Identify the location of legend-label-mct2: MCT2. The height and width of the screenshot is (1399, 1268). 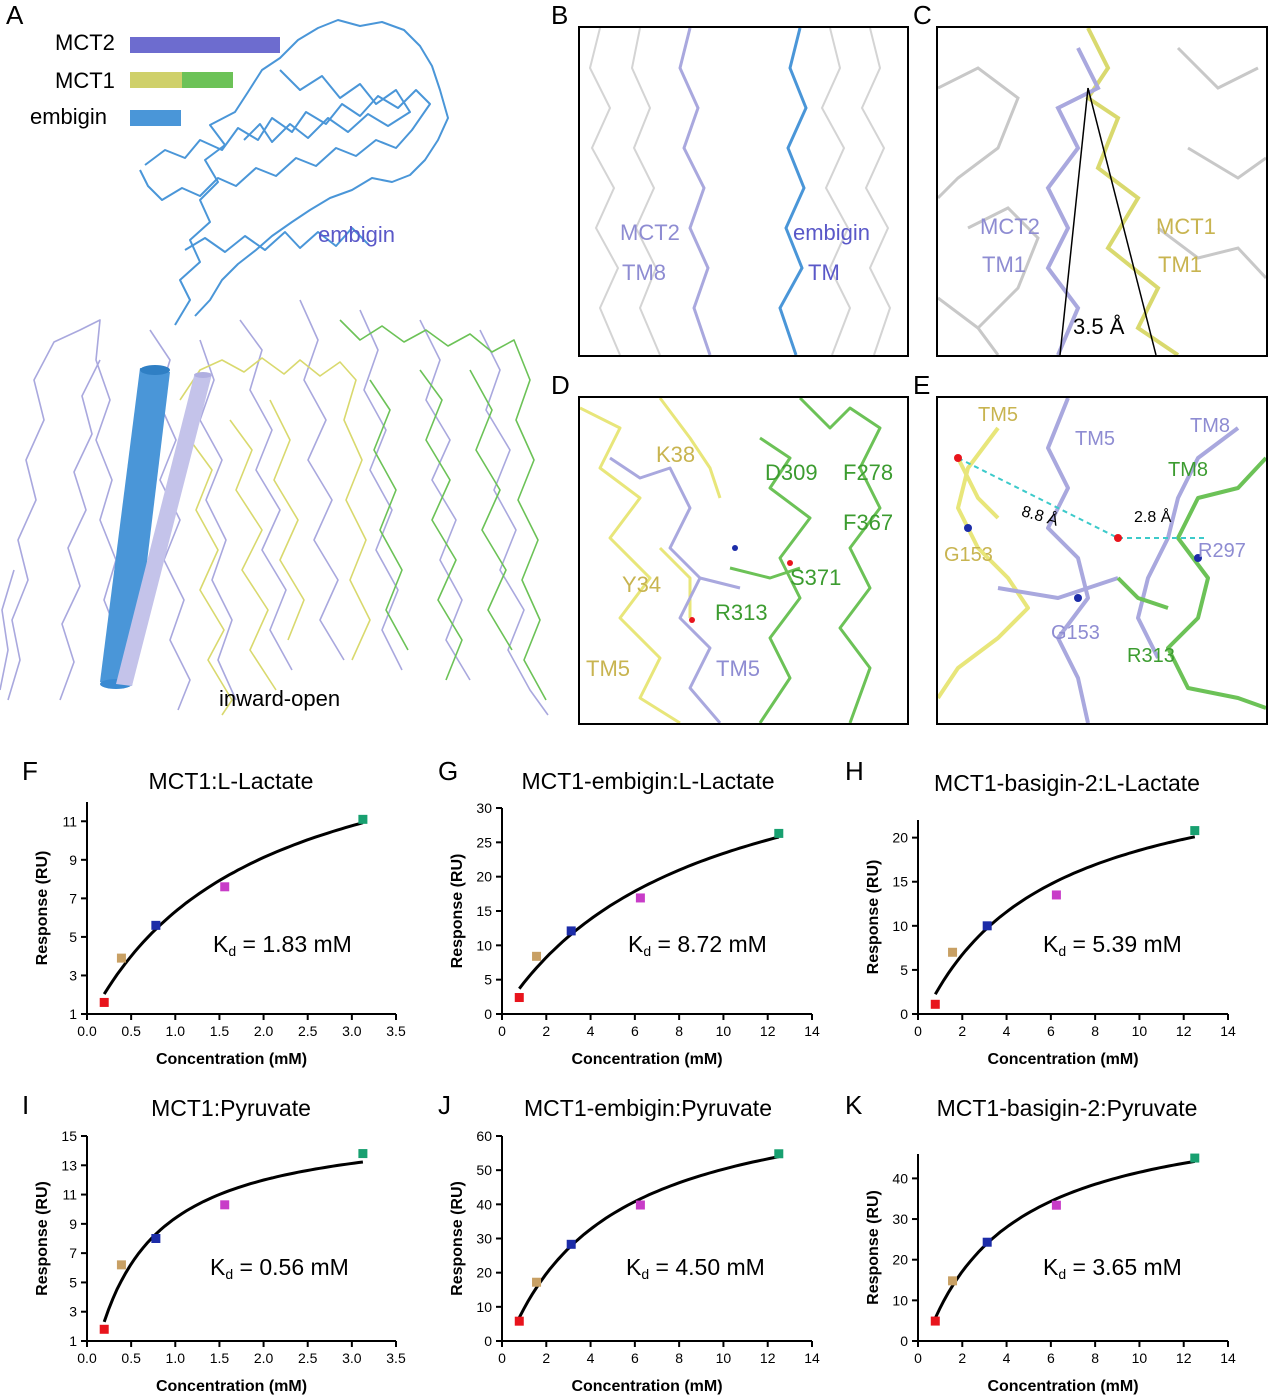
(85, 42).